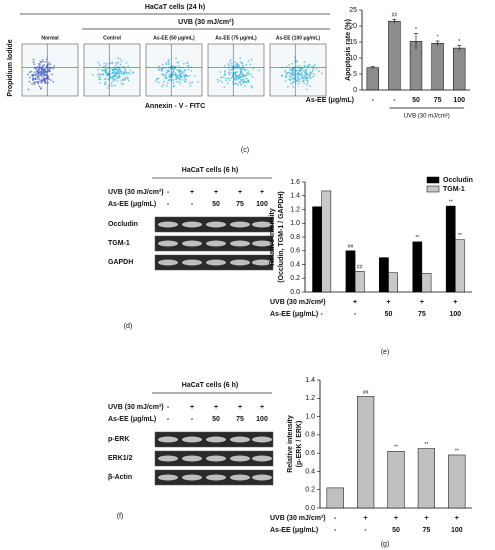 The height and width of the screenshot is (550, 495). Describe the element at coordinates (310, 416) in the screenshot. I see `y-tick-label: 1.0` at that location.